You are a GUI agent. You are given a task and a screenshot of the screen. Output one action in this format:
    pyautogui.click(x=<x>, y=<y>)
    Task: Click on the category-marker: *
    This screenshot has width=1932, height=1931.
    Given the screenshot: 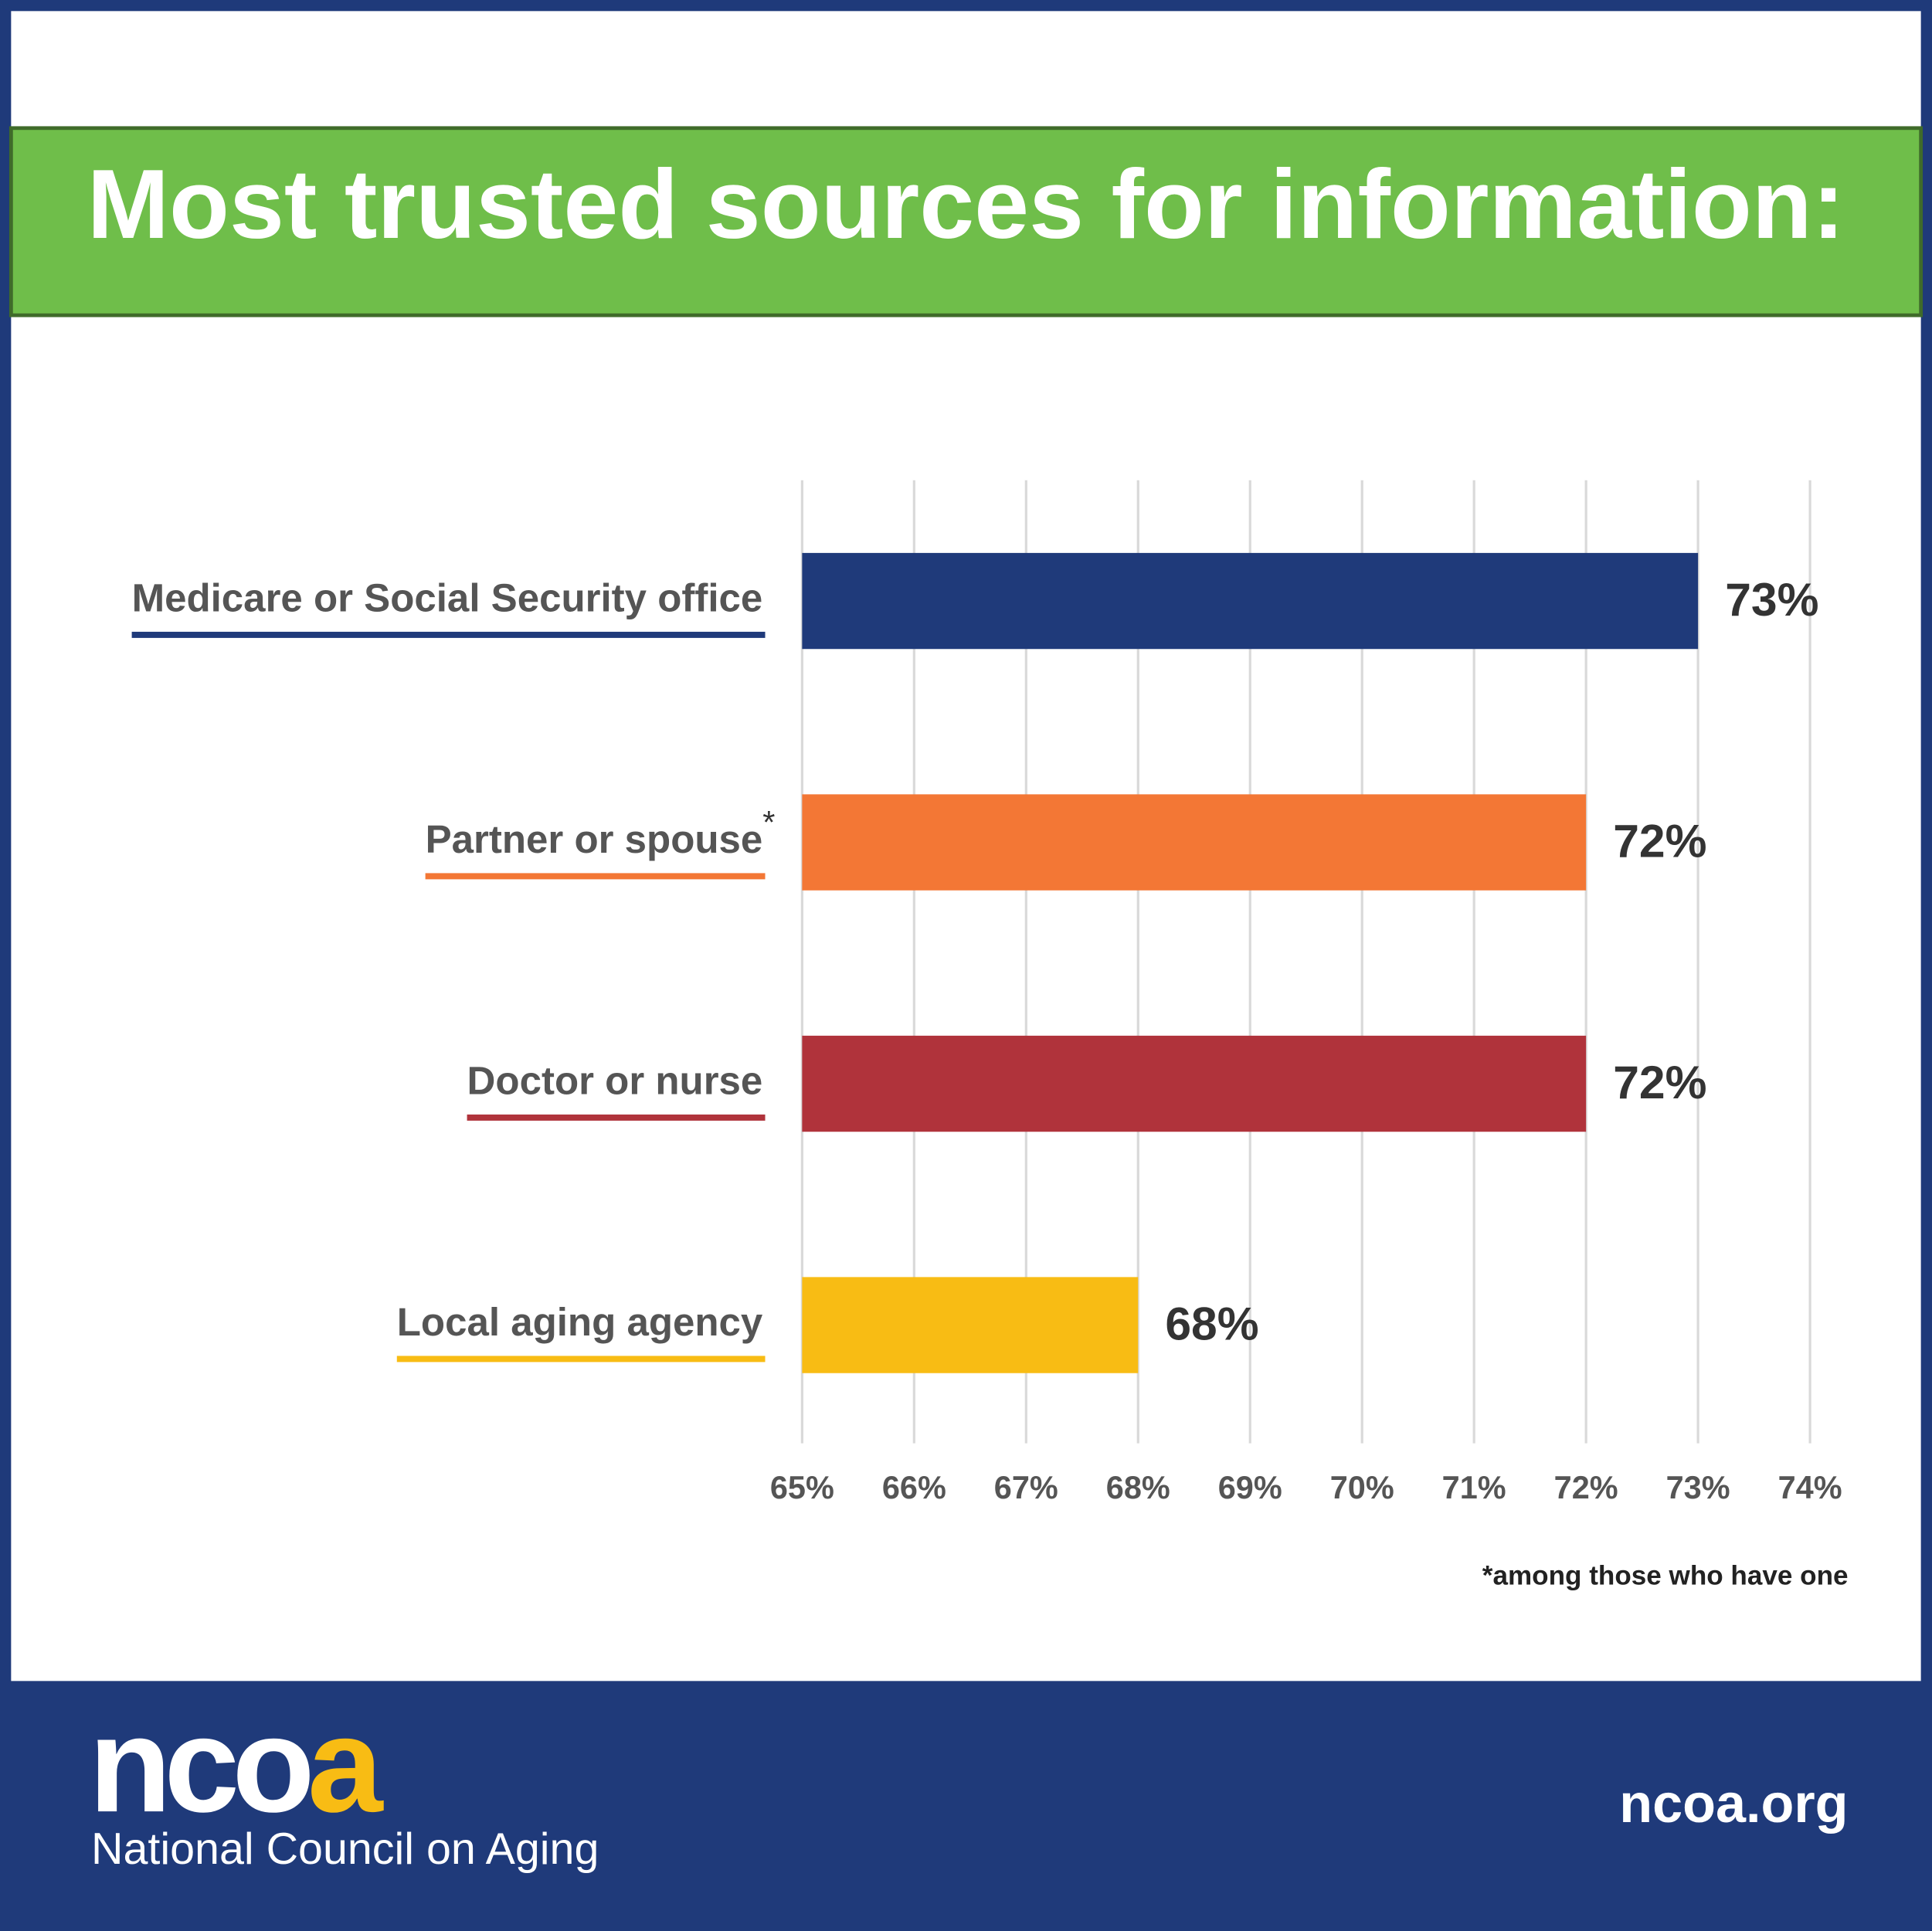 What is the action you would take?
    pyautogui.click(x=769, y=822)
    